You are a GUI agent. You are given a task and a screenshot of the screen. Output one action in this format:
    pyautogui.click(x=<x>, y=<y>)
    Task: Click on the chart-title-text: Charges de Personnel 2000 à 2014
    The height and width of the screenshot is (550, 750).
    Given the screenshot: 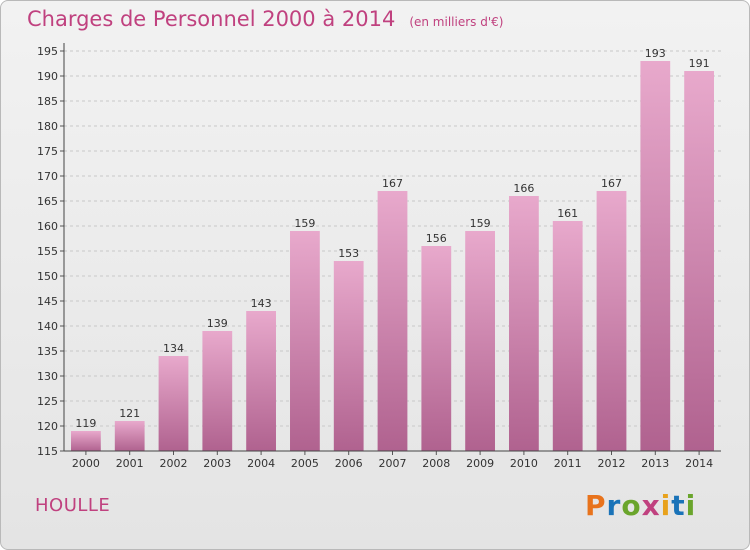 What is the action you would take?
    pyautogui.click(x=211, y=19)
    